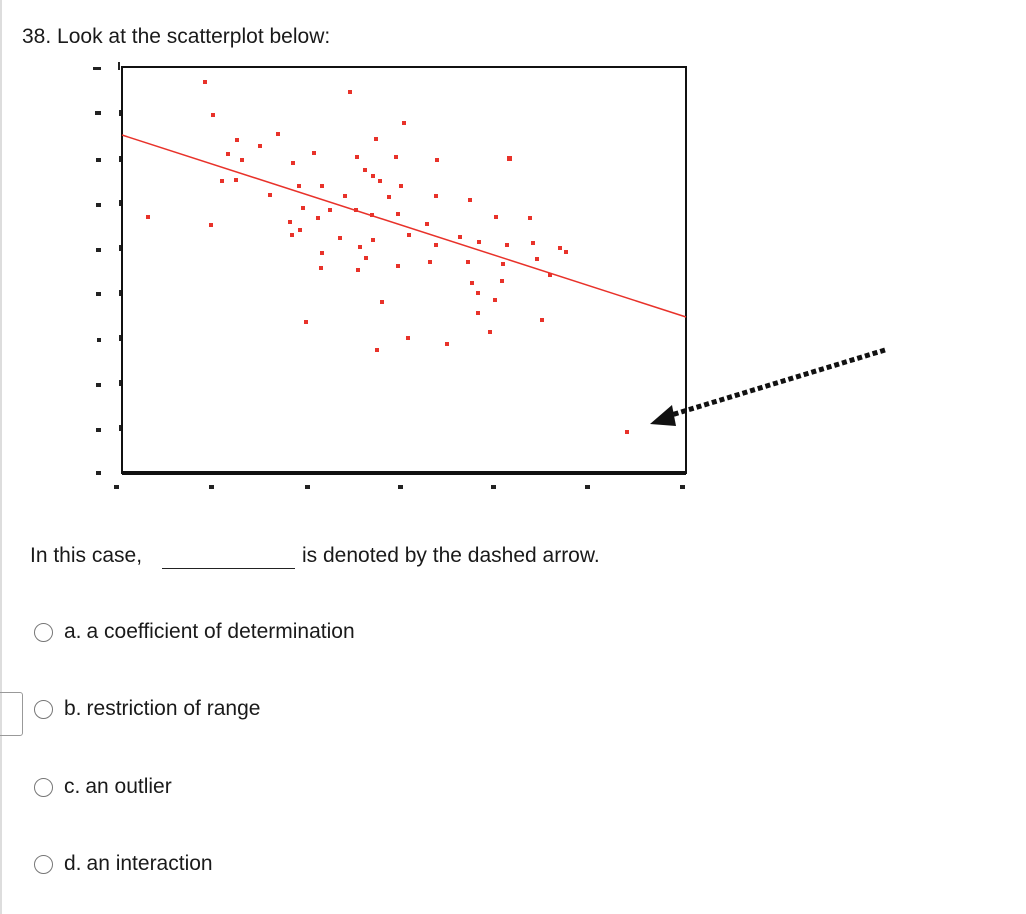 The height and width of the screenshot is (914, 1026). I want to click on option-letter: a., so click(73, 631).